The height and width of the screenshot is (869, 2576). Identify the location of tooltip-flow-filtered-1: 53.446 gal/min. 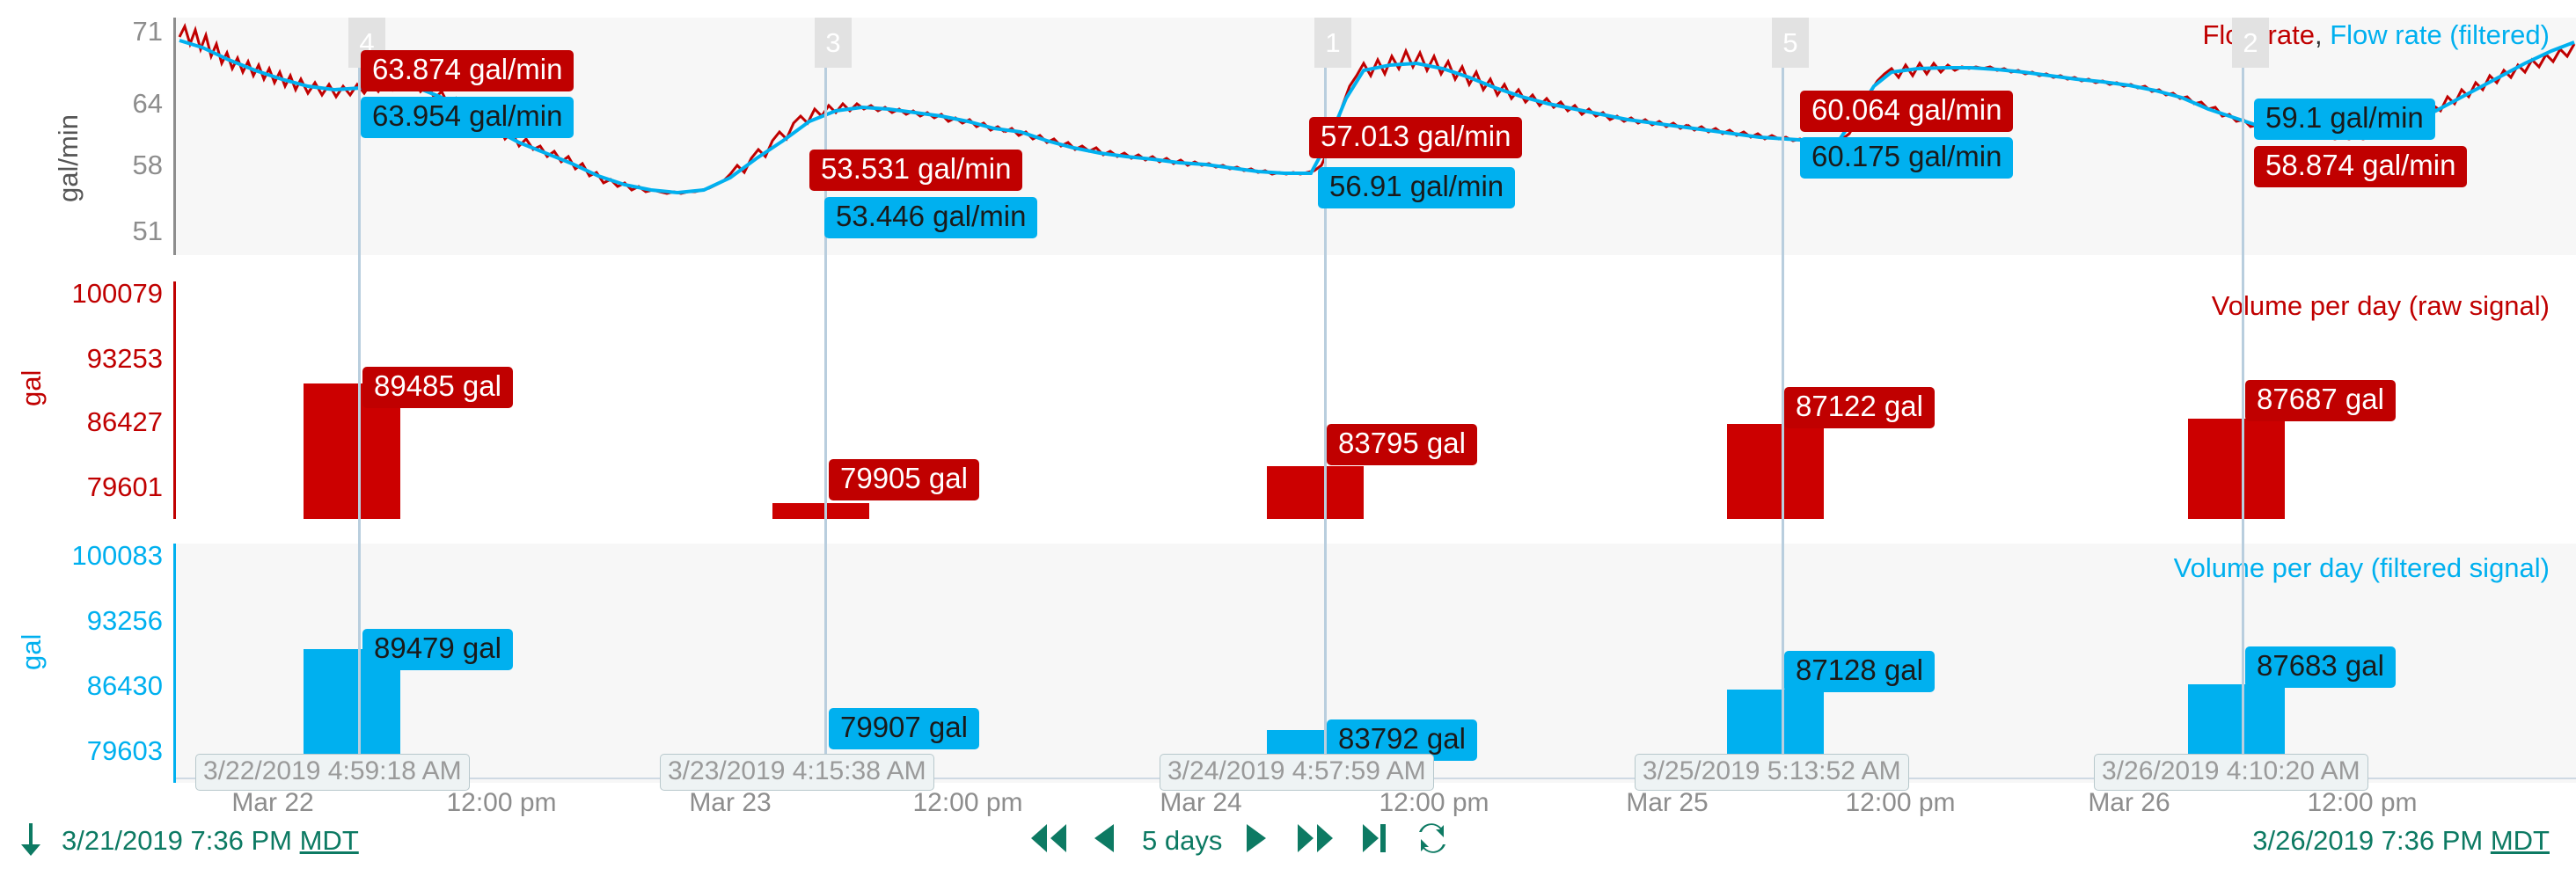
(931, 217).